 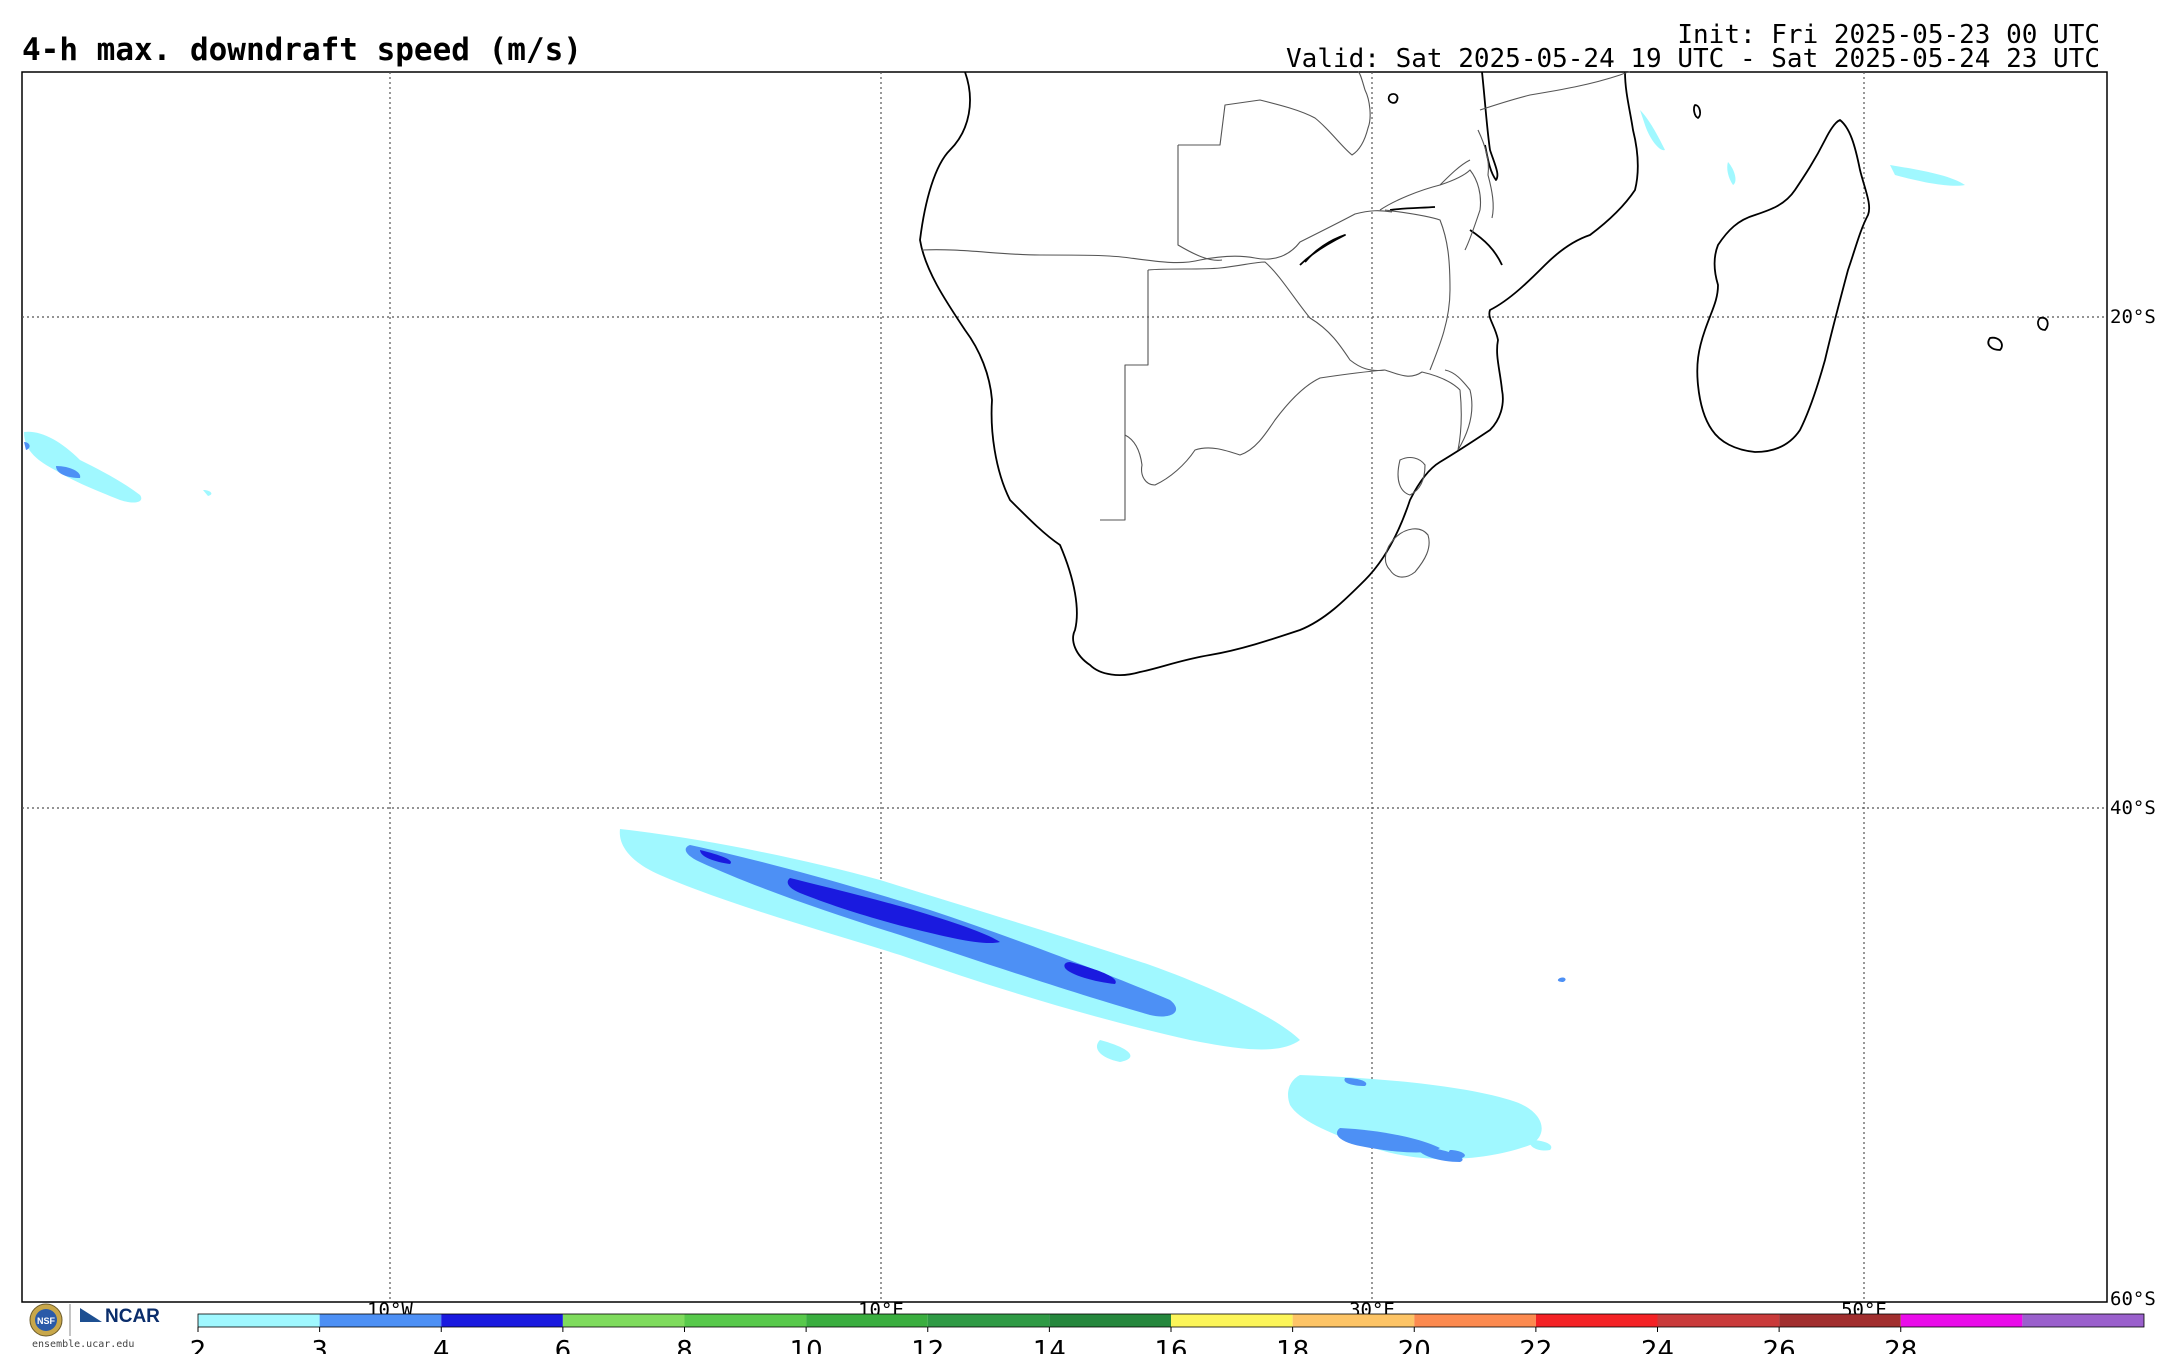 I want to click on shade-ne-fleck-b, so click(x=1731, y=173).